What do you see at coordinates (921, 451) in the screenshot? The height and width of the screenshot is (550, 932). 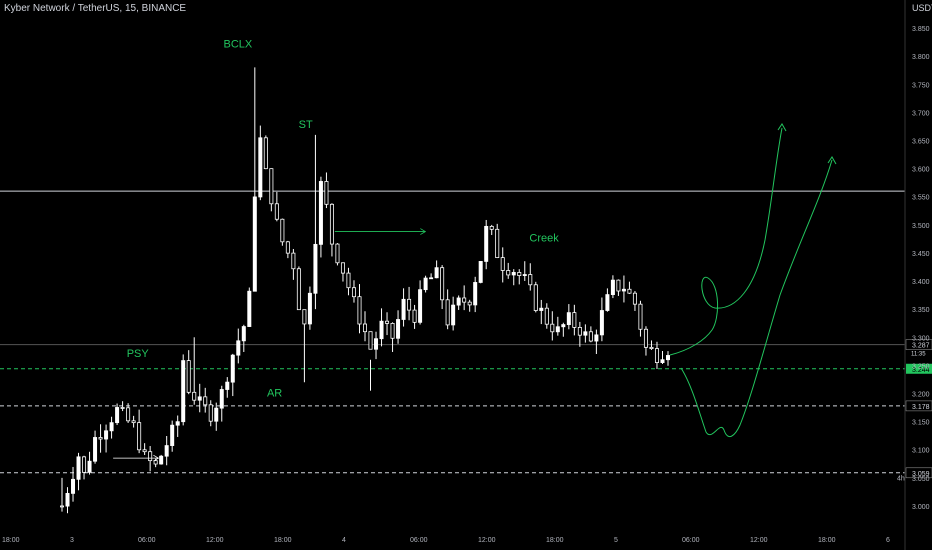 I see `y-tick-label: 3.100` at bounding box center [921, 451].